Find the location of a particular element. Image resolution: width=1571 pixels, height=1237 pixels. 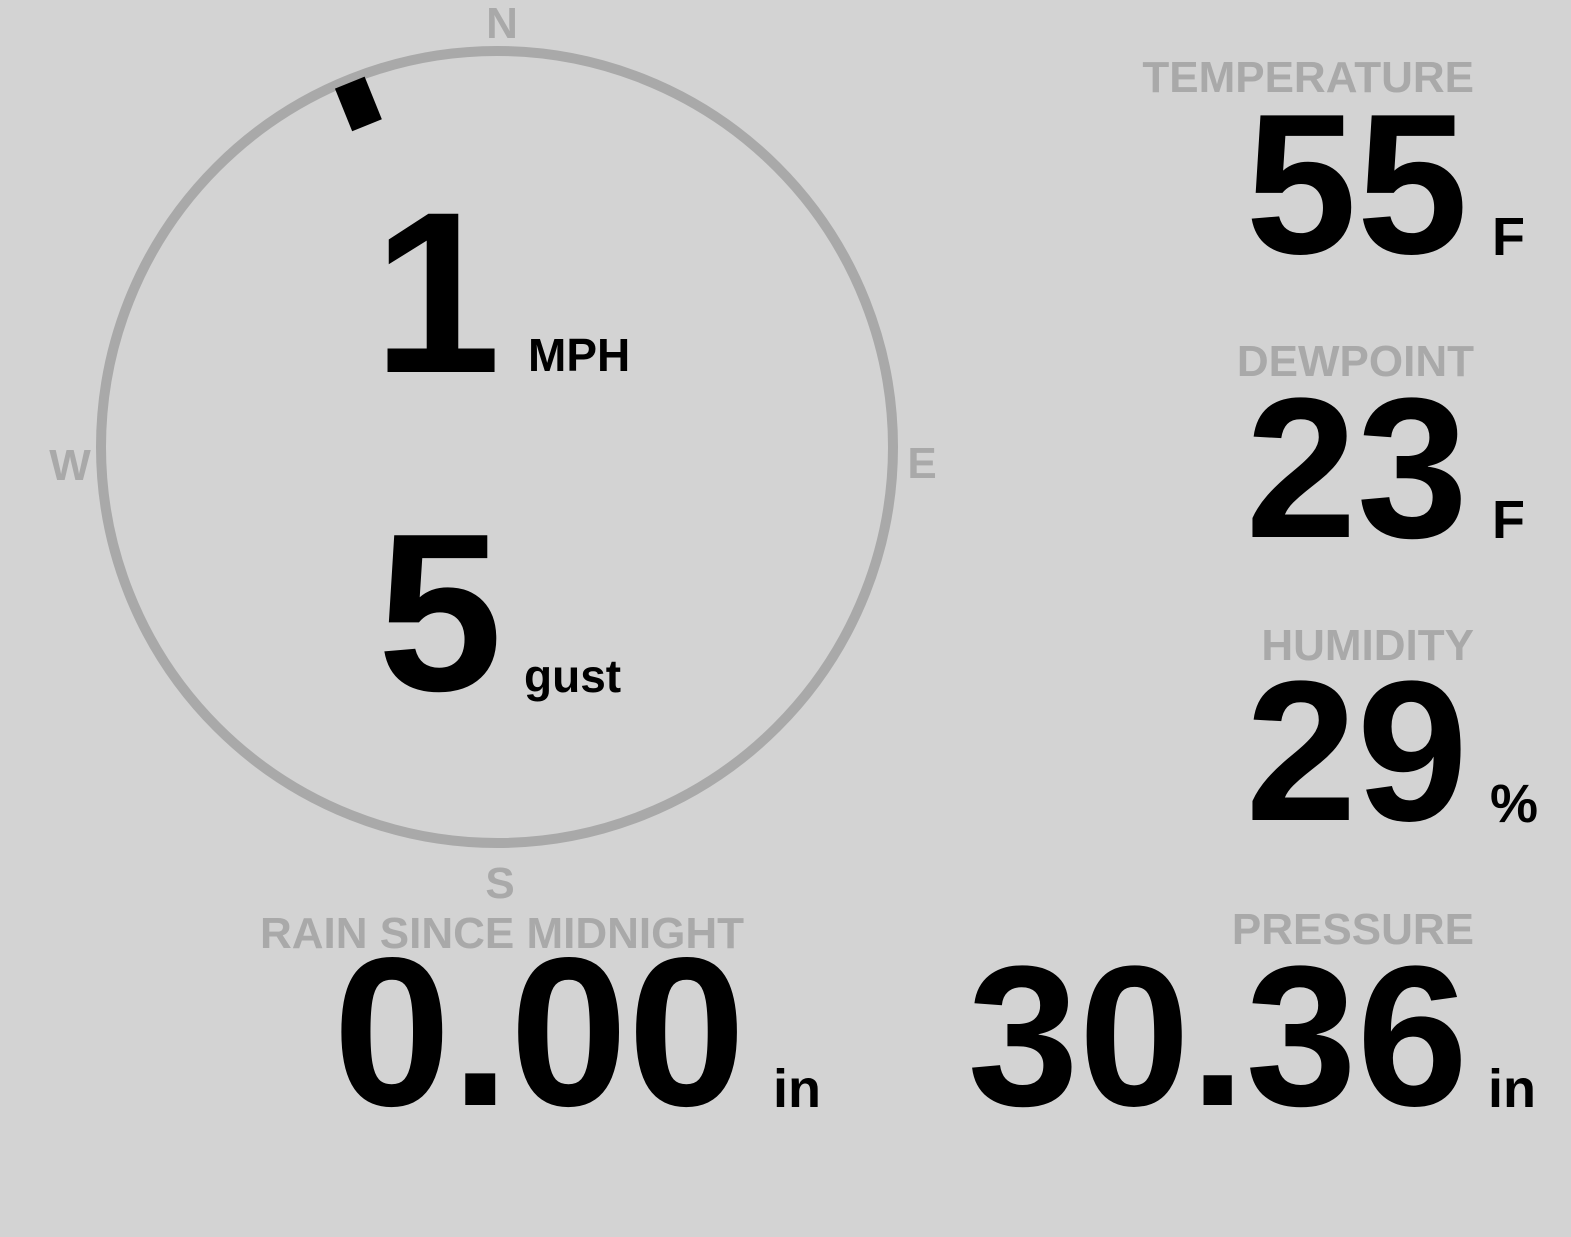

compass-south: S is located at coordinates (499, 883).